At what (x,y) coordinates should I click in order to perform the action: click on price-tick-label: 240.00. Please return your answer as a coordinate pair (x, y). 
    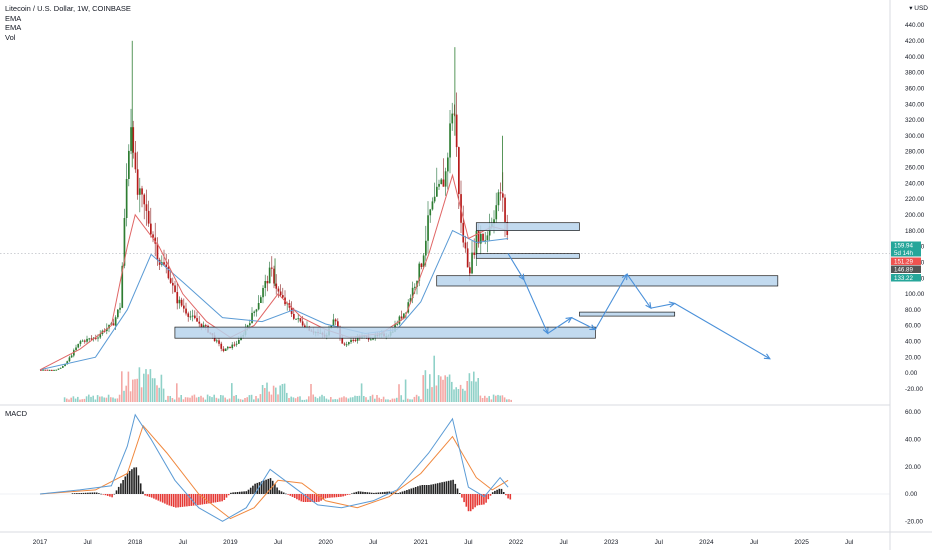
    Looking at the image, I should click on (915, 183).